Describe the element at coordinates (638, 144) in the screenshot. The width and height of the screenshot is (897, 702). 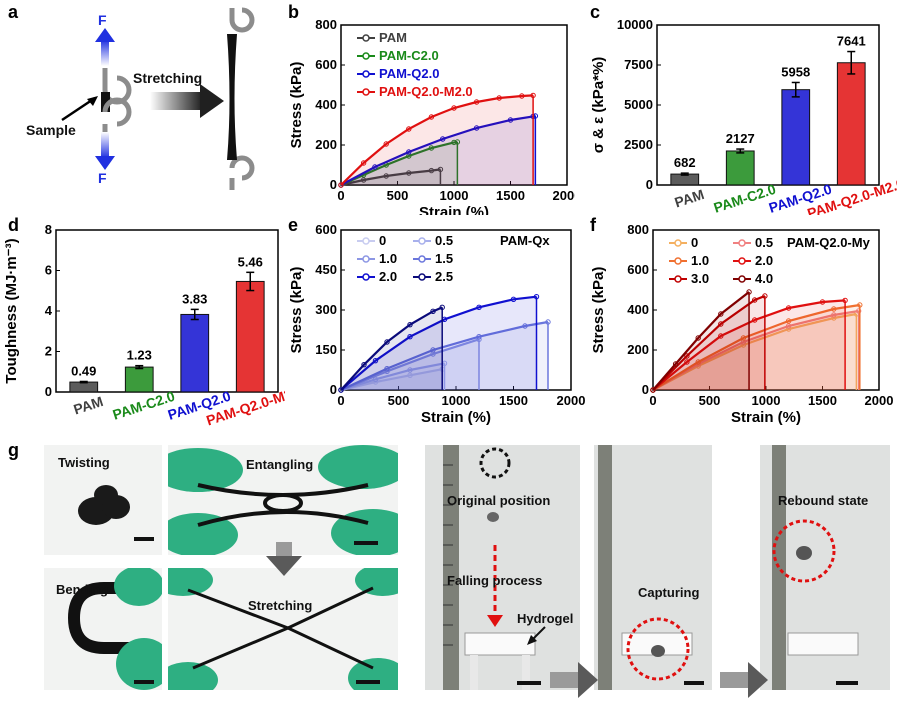
I see `y-tick-label: 2500` at that location.